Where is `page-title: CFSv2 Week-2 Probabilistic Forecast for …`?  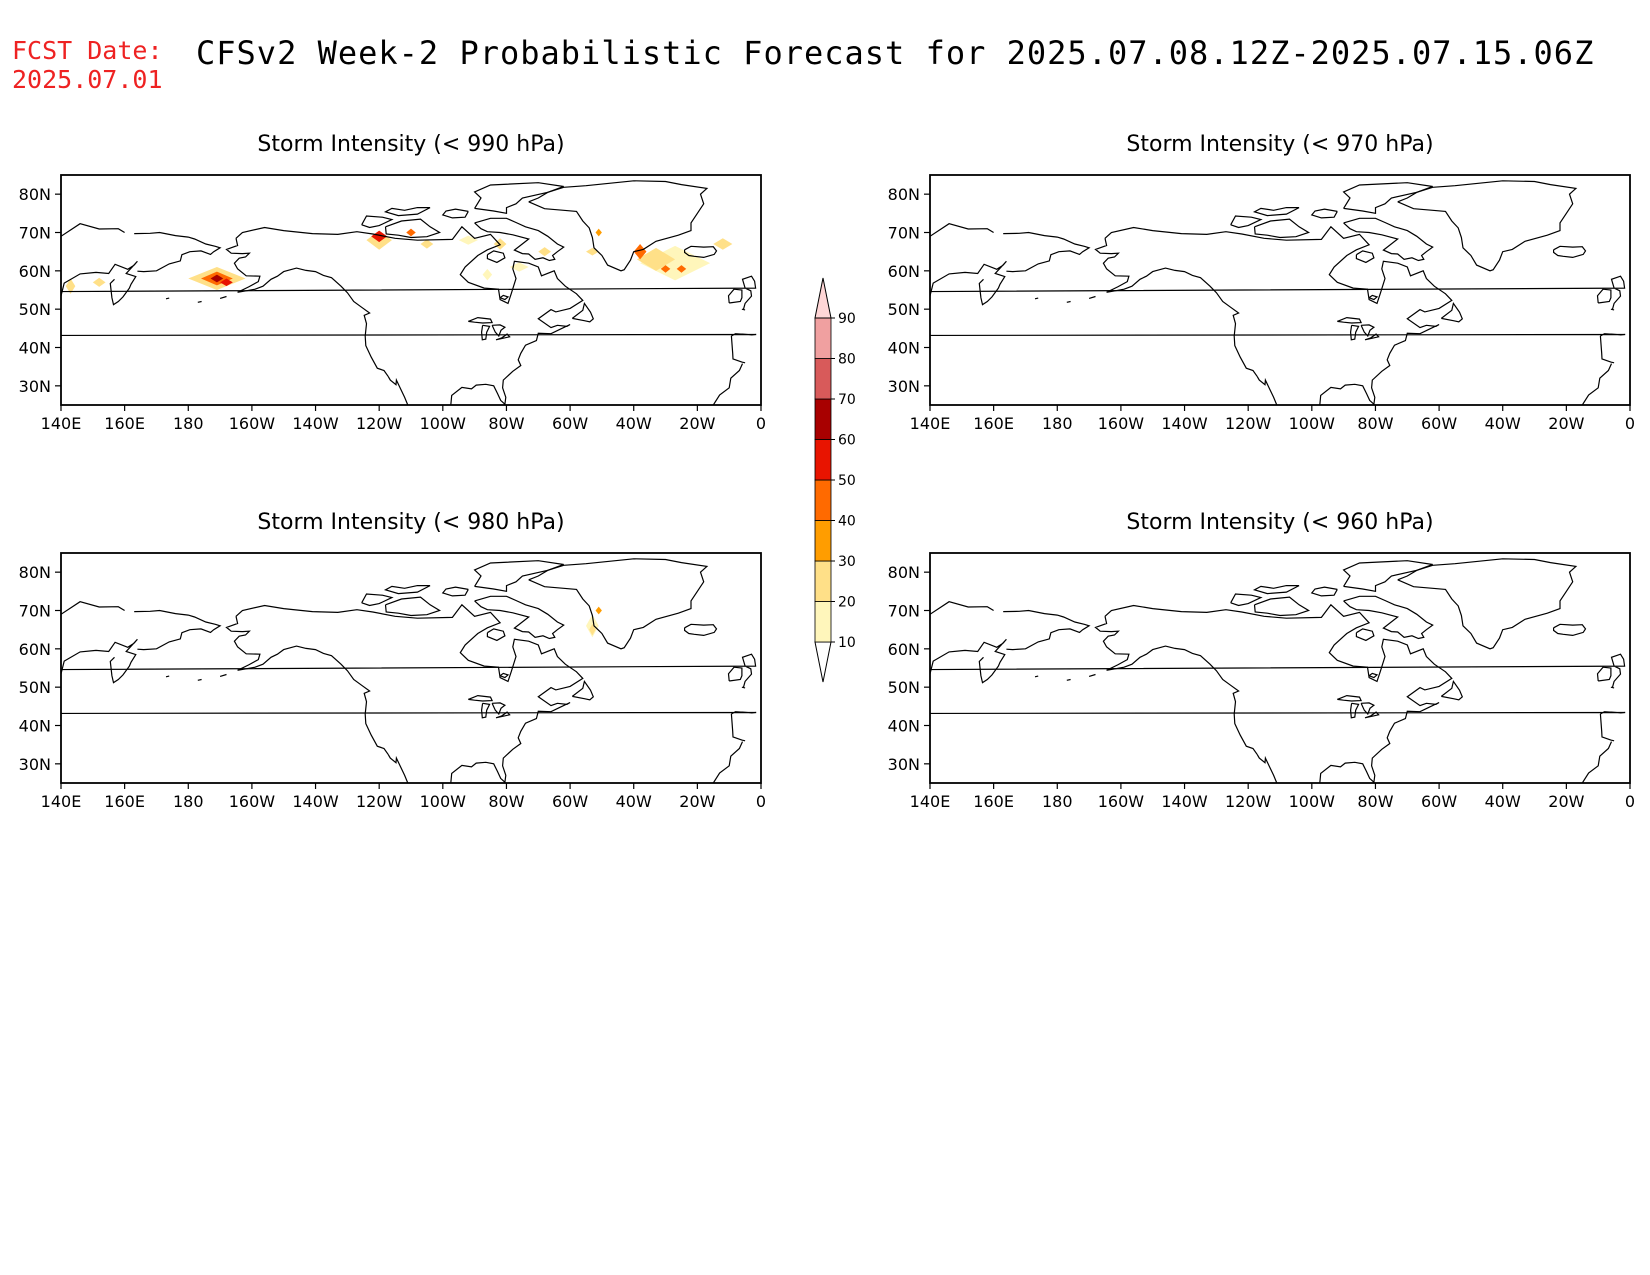
page-title: CFSv2 Week-2 Probabilistic Forecast for … is located at coordinates (895, 53).